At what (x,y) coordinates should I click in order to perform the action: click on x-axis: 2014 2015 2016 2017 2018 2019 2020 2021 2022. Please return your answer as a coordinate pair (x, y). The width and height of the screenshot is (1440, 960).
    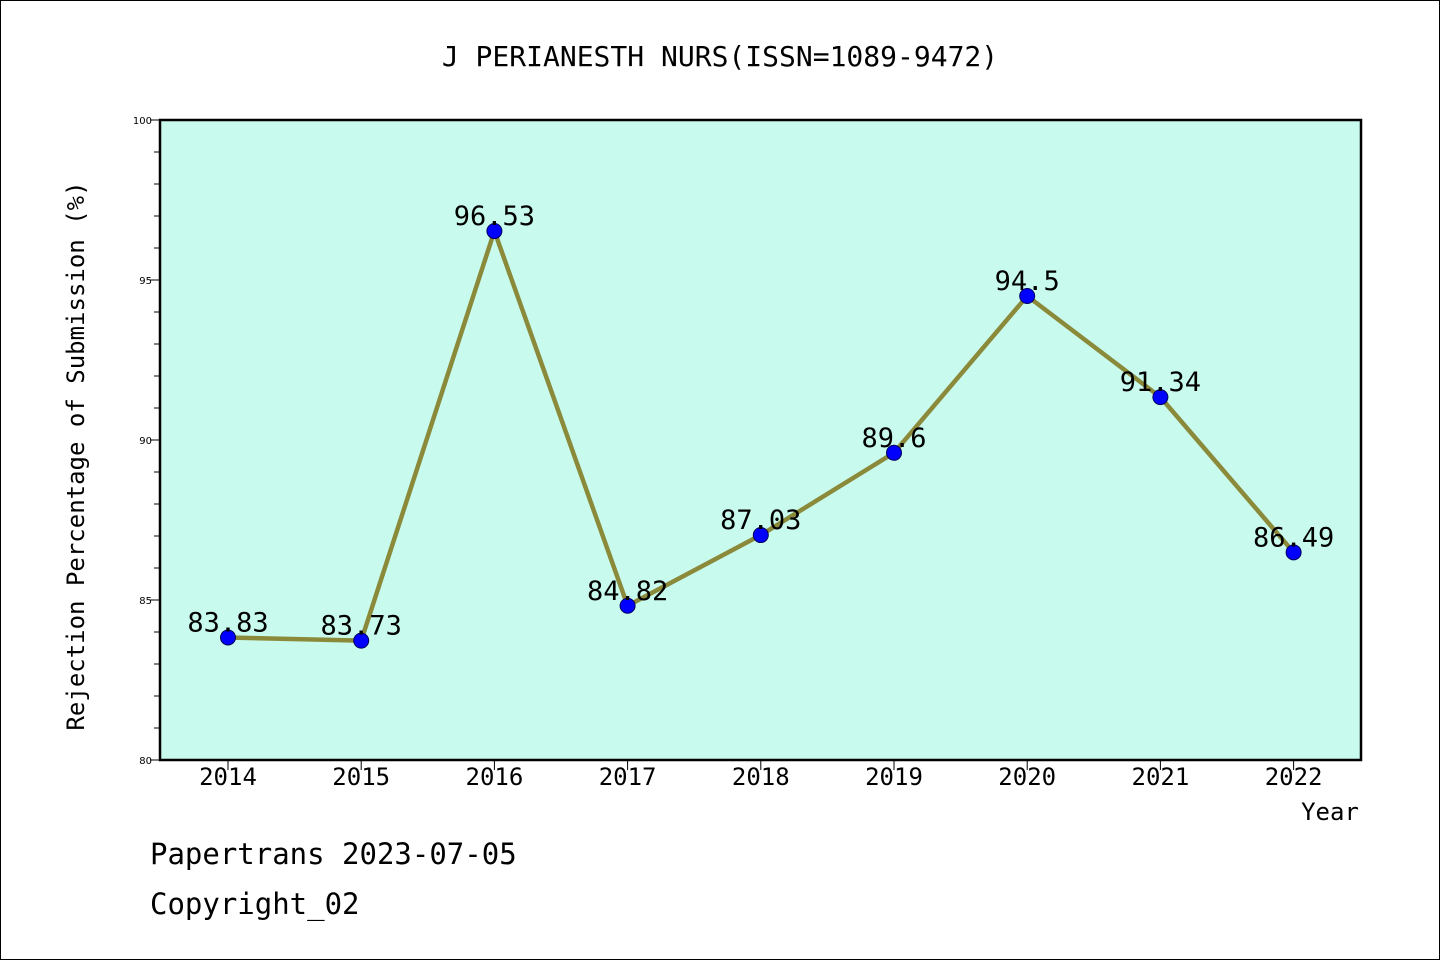
    Looking at the image, I should click on (760, 775).